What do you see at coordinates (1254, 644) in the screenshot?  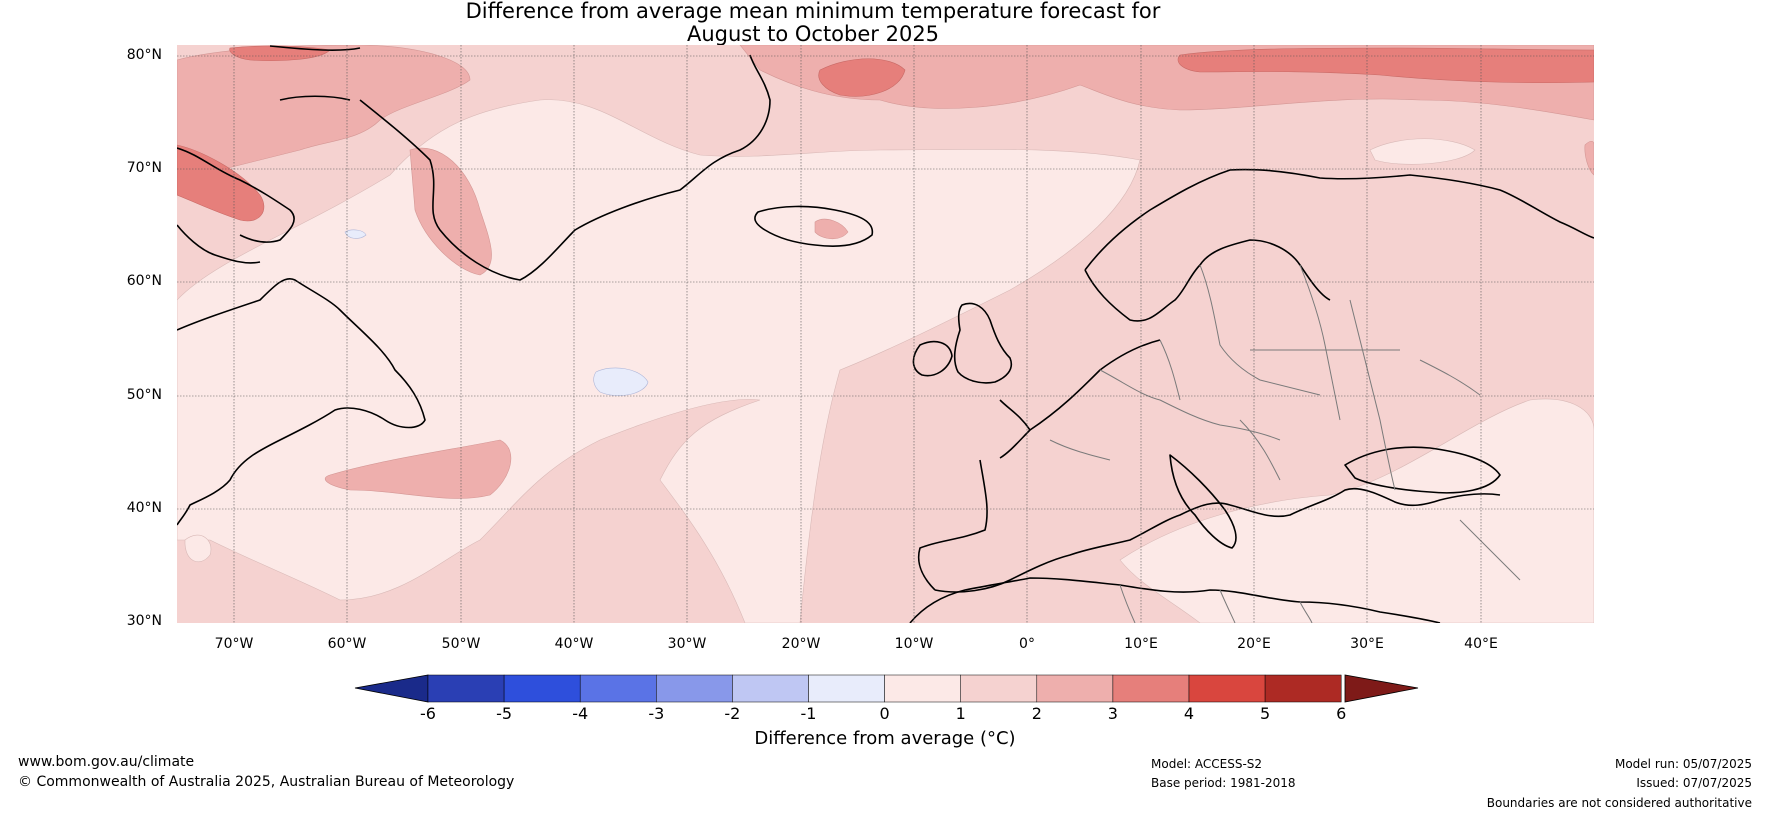 I see `lon-label-20e: 20°E` at bounding box center [1254, 644].